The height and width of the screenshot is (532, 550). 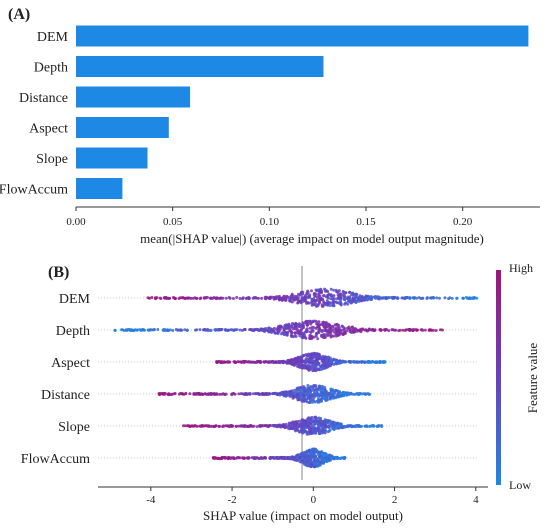 What do you see at coordinates (302, 36) in the screenshot?
I see `bar-dem` at bounding box center [302, 36].